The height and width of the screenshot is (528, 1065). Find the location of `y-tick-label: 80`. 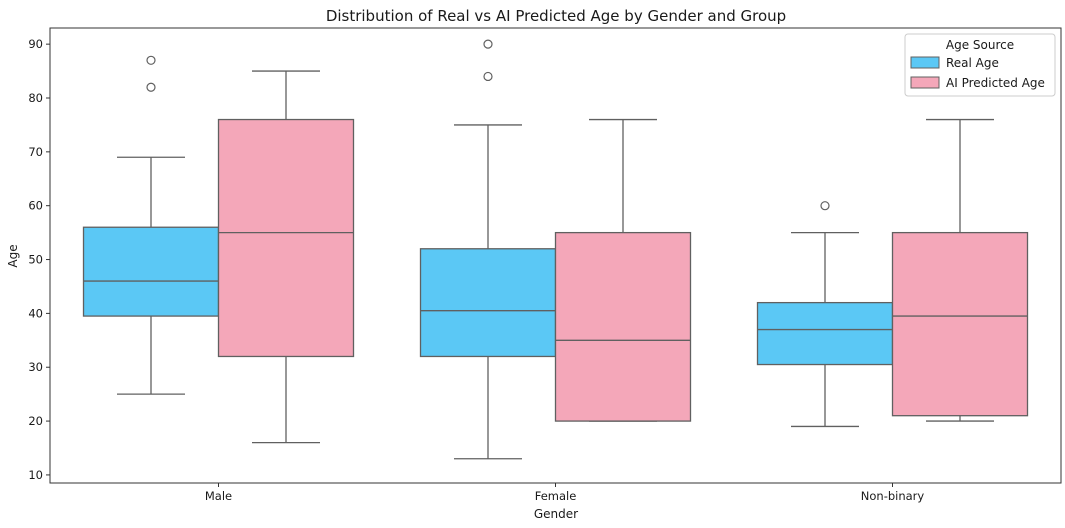

y-tick-label: 80 is located at coordinates (35, 98).